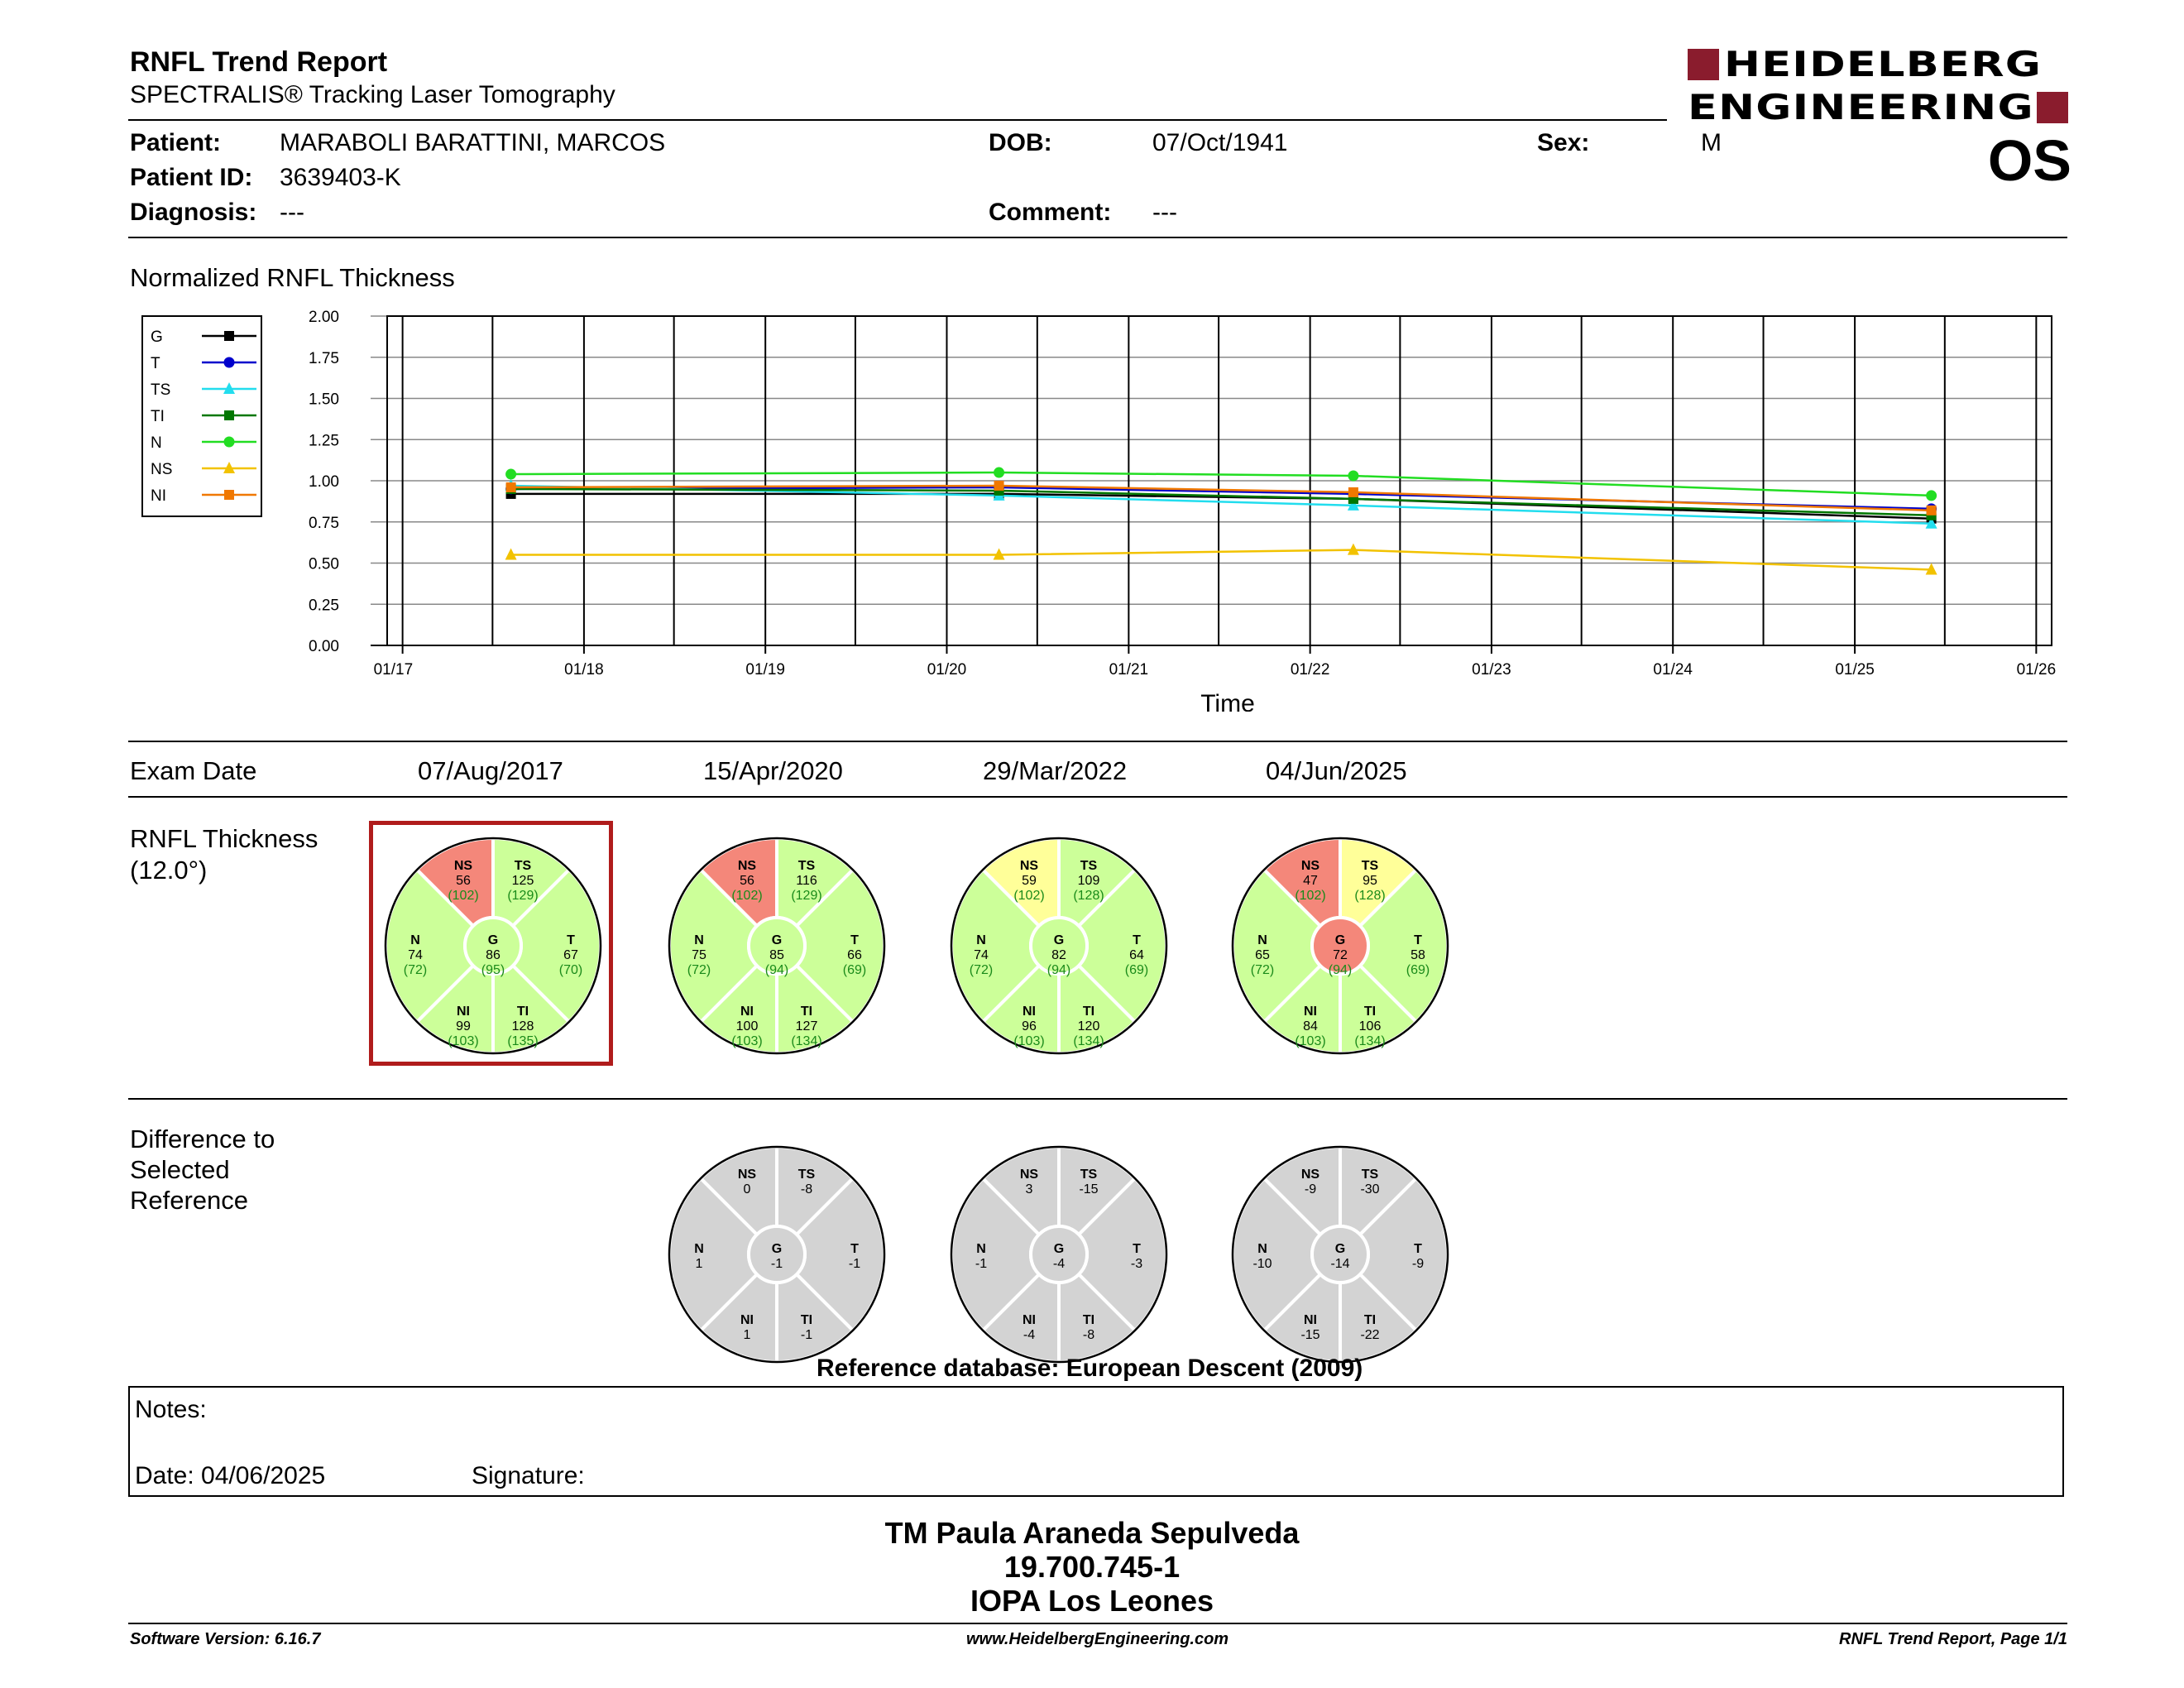 The image size is (2184, 1688). I want to click on sector-value-NI: 1, so click(747, 1335).